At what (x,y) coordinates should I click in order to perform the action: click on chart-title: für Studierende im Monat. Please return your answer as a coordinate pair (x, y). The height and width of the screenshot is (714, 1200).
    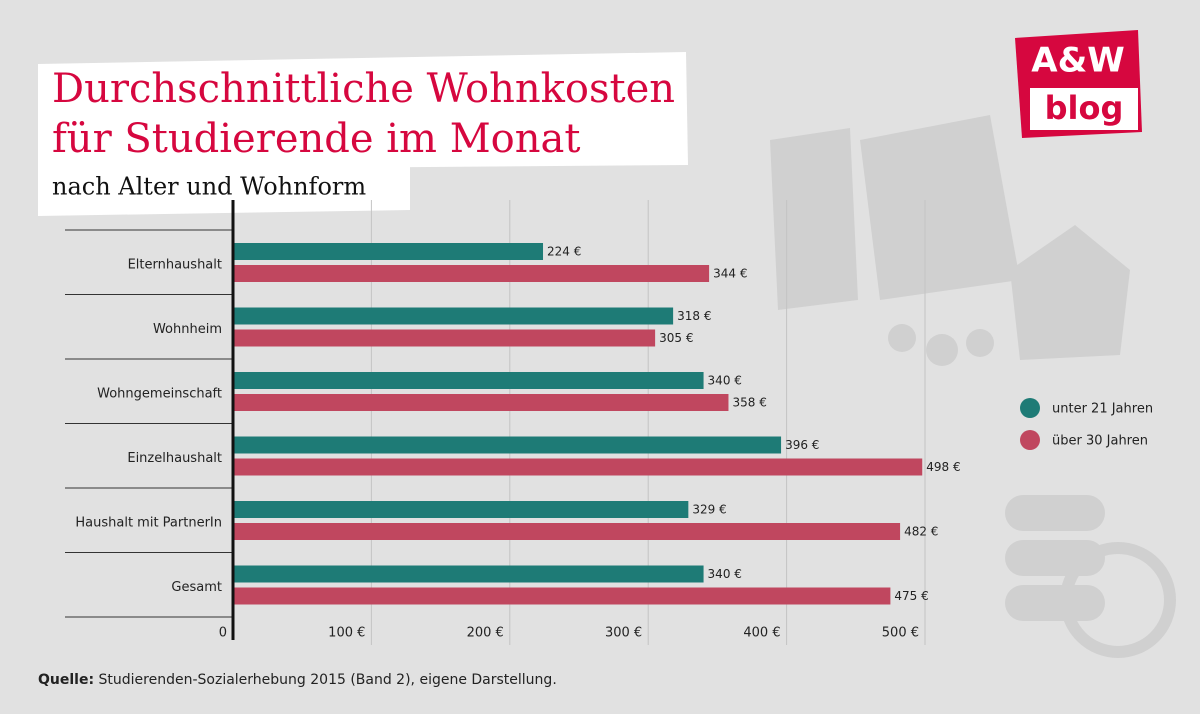
    Looking at the image, I should click on (316, 139).